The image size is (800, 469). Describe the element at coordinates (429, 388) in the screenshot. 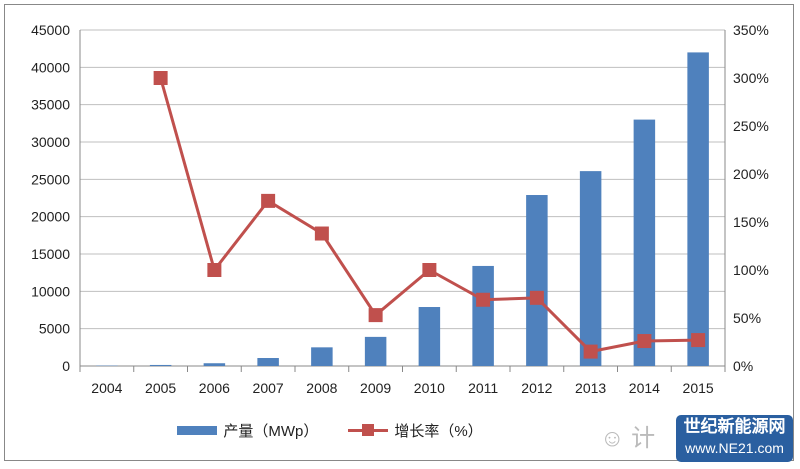

I see `x-tick-label: 2010` at that location.